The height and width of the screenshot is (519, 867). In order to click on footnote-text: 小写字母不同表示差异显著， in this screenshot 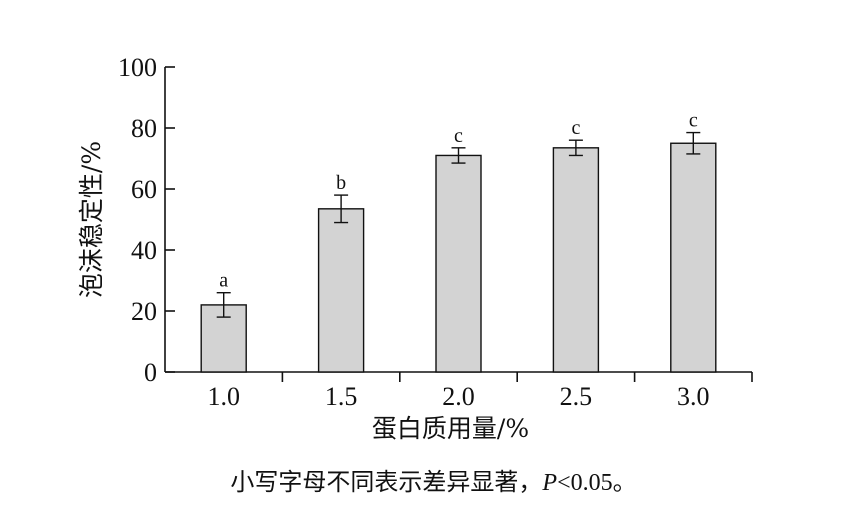, I will do `click(386, 482)`.